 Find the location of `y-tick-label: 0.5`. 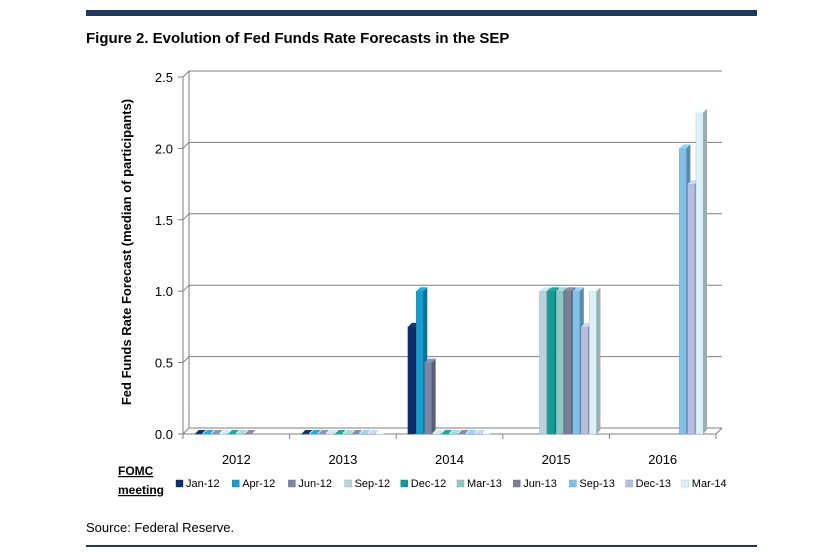

y-tick-label: 0.5 is located at coordinates (164, 363).